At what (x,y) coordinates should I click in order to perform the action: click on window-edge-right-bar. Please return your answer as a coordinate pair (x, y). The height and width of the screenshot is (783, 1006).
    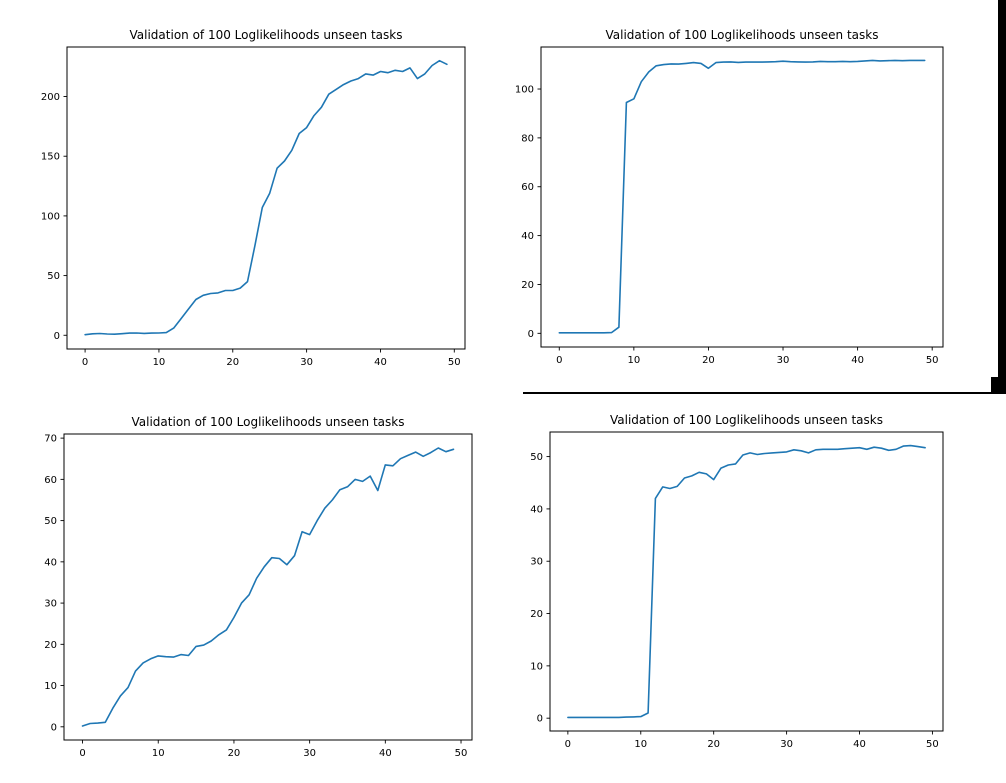
    Looking at the image, I should click on (1002, 197).